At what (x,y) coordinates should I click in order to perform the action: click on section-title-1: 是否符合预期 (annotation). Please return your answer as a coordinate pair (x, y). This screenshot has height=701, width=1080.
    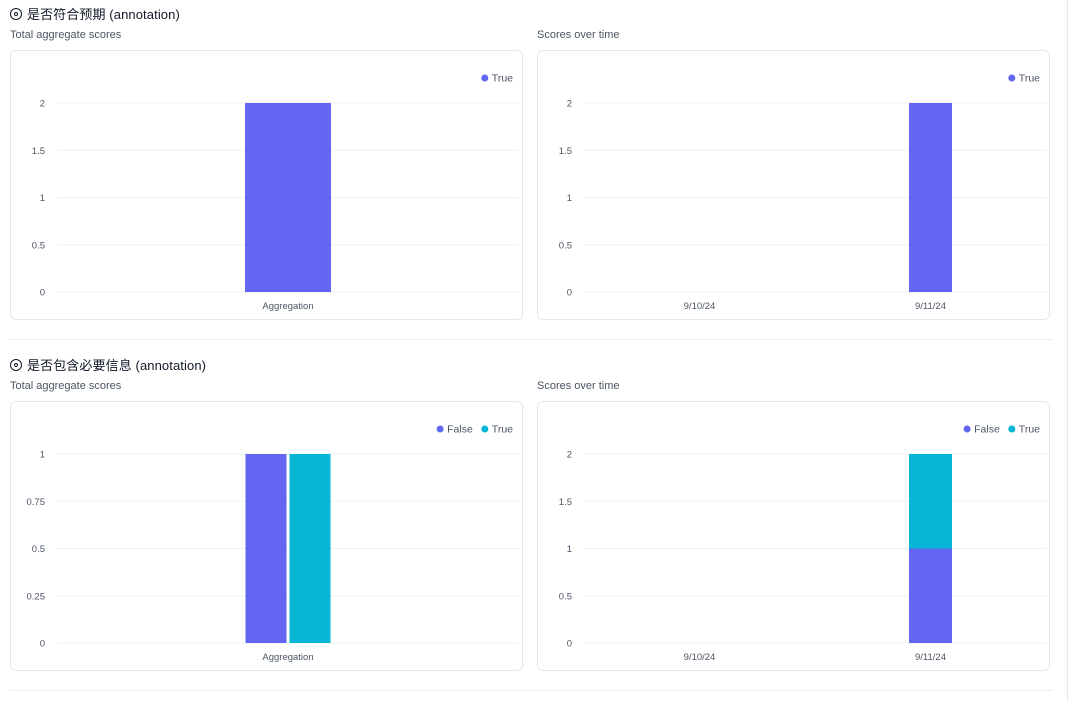
    Looking at the image, I should click on (95, 13).